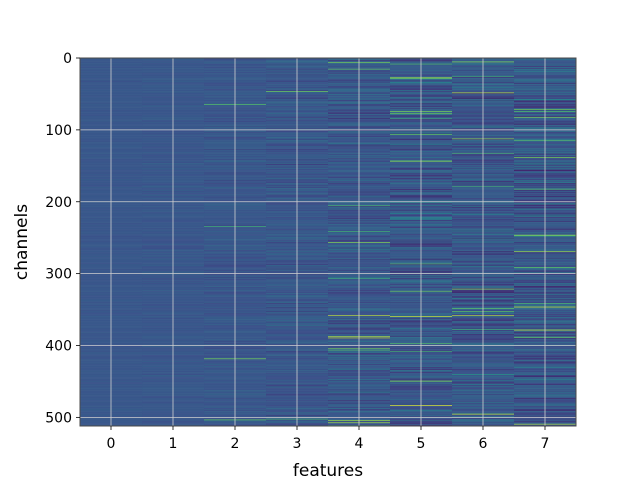  Describe the element at coordinates (58, 203) in the screenshot. I see `y-tick-label: 200` at that location.